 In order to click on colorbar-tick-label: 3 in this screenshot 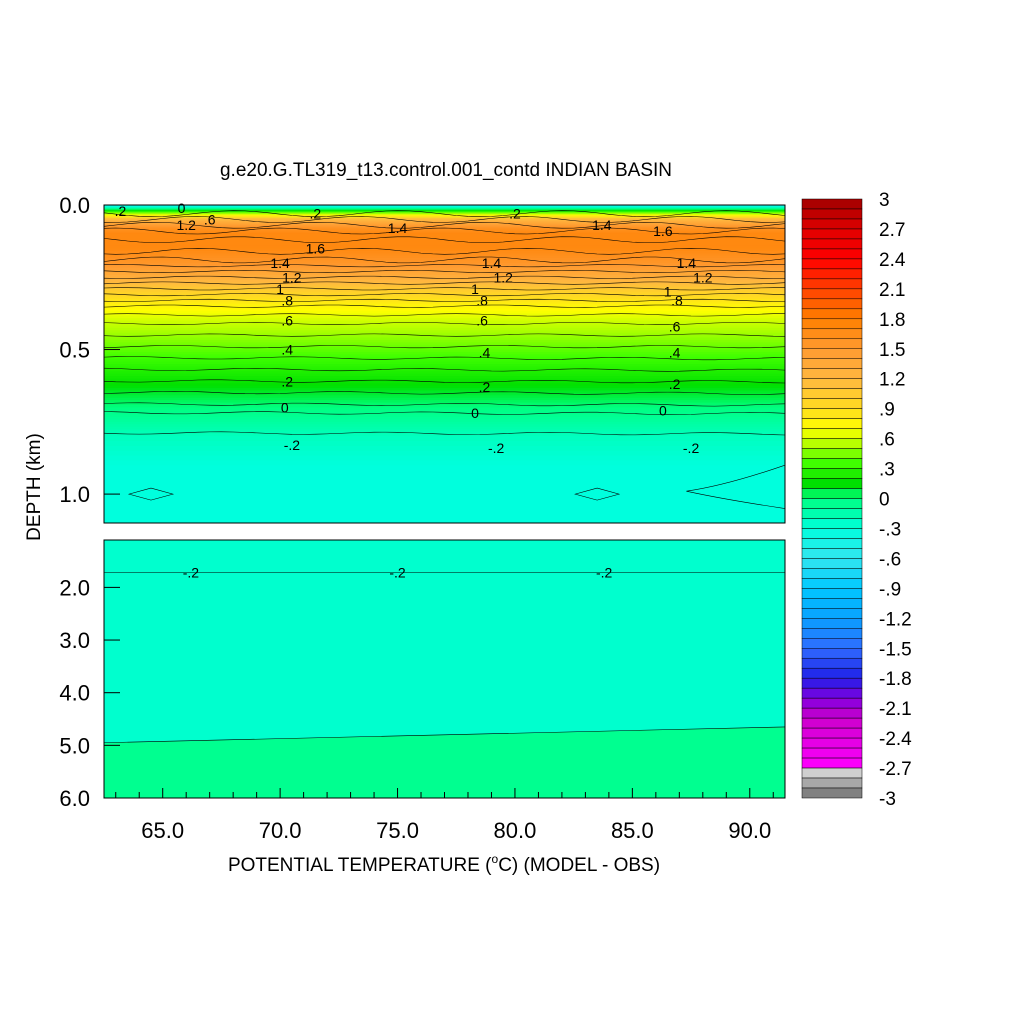, I will do `click(884, 200)`.